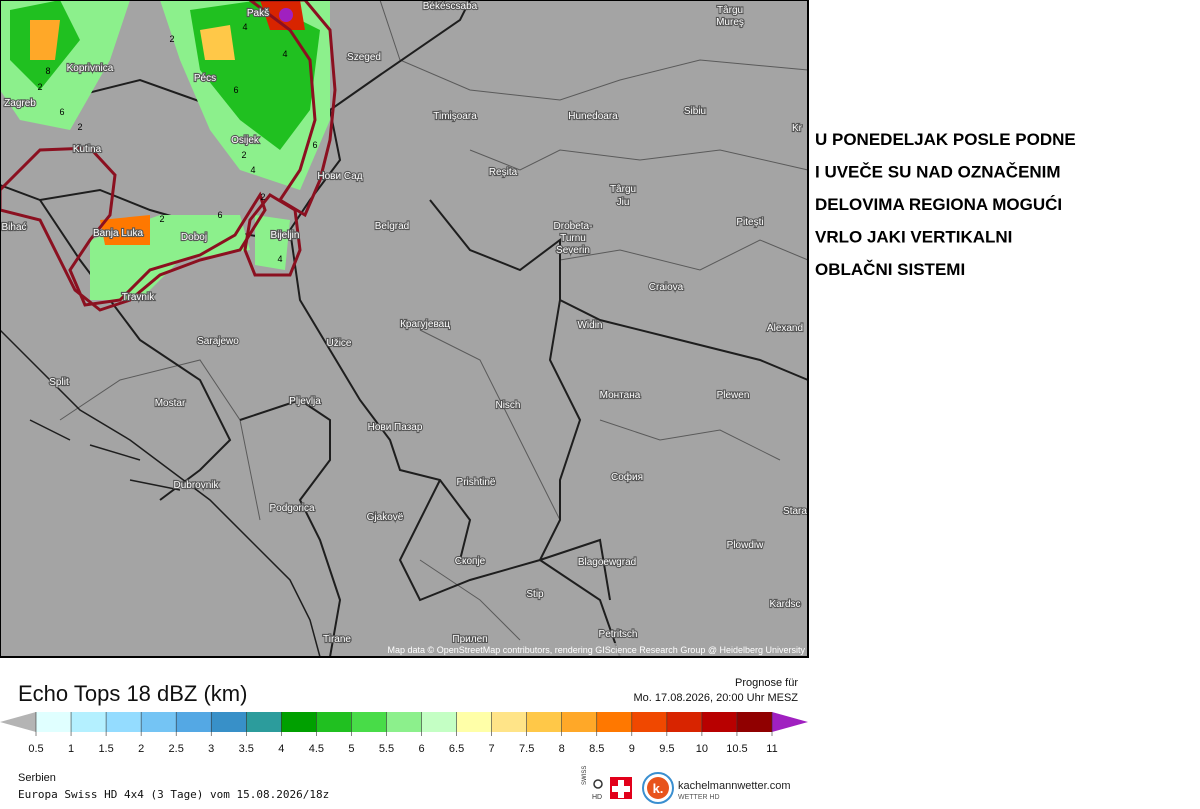  I want to click on warning-outlines, so click(168, 156).